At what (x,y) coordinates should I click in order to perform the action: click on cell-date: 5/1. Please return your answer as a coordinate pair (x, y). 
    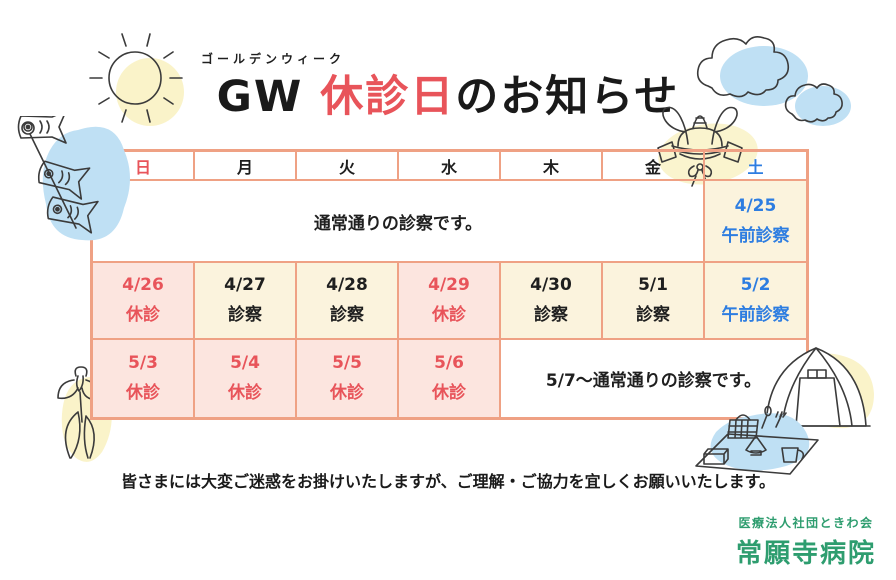
    Looking at the image, I should click on (653, 285).